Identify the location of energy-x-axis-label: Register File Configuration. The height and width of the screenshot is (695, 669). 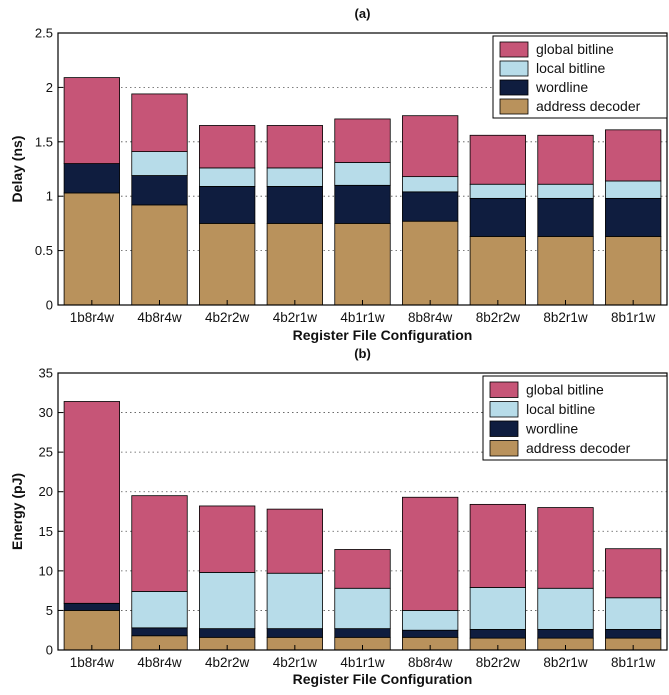
(383, 679).